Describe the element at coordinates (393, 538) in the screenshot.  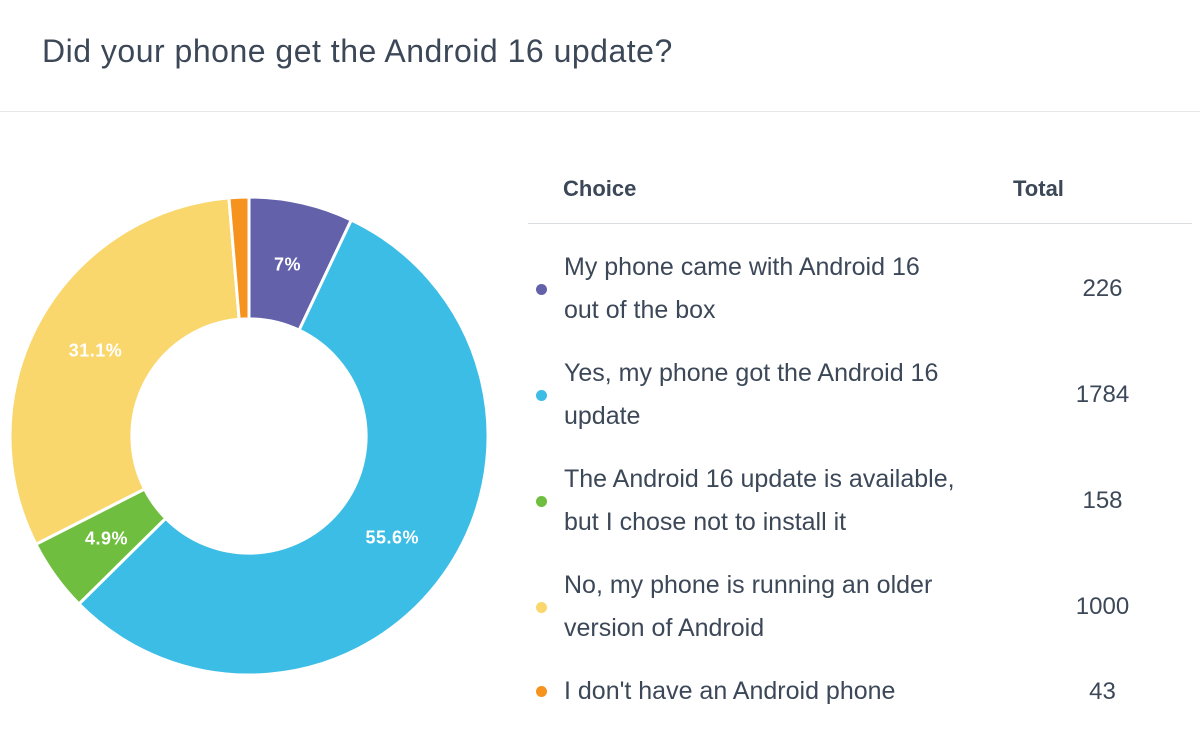
I see `slice-percent-label: 55.6%` at that location.